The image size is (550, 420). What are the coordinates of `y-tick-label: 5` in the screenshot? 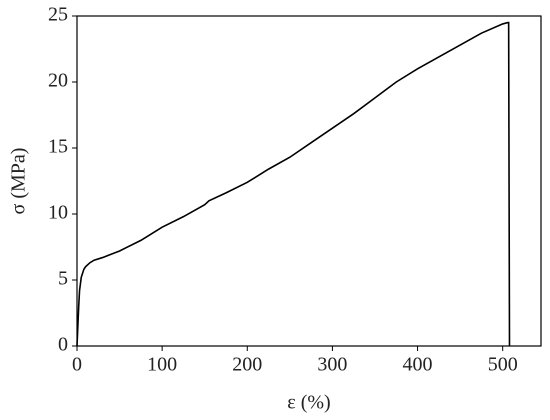 It's located at (63, 279).